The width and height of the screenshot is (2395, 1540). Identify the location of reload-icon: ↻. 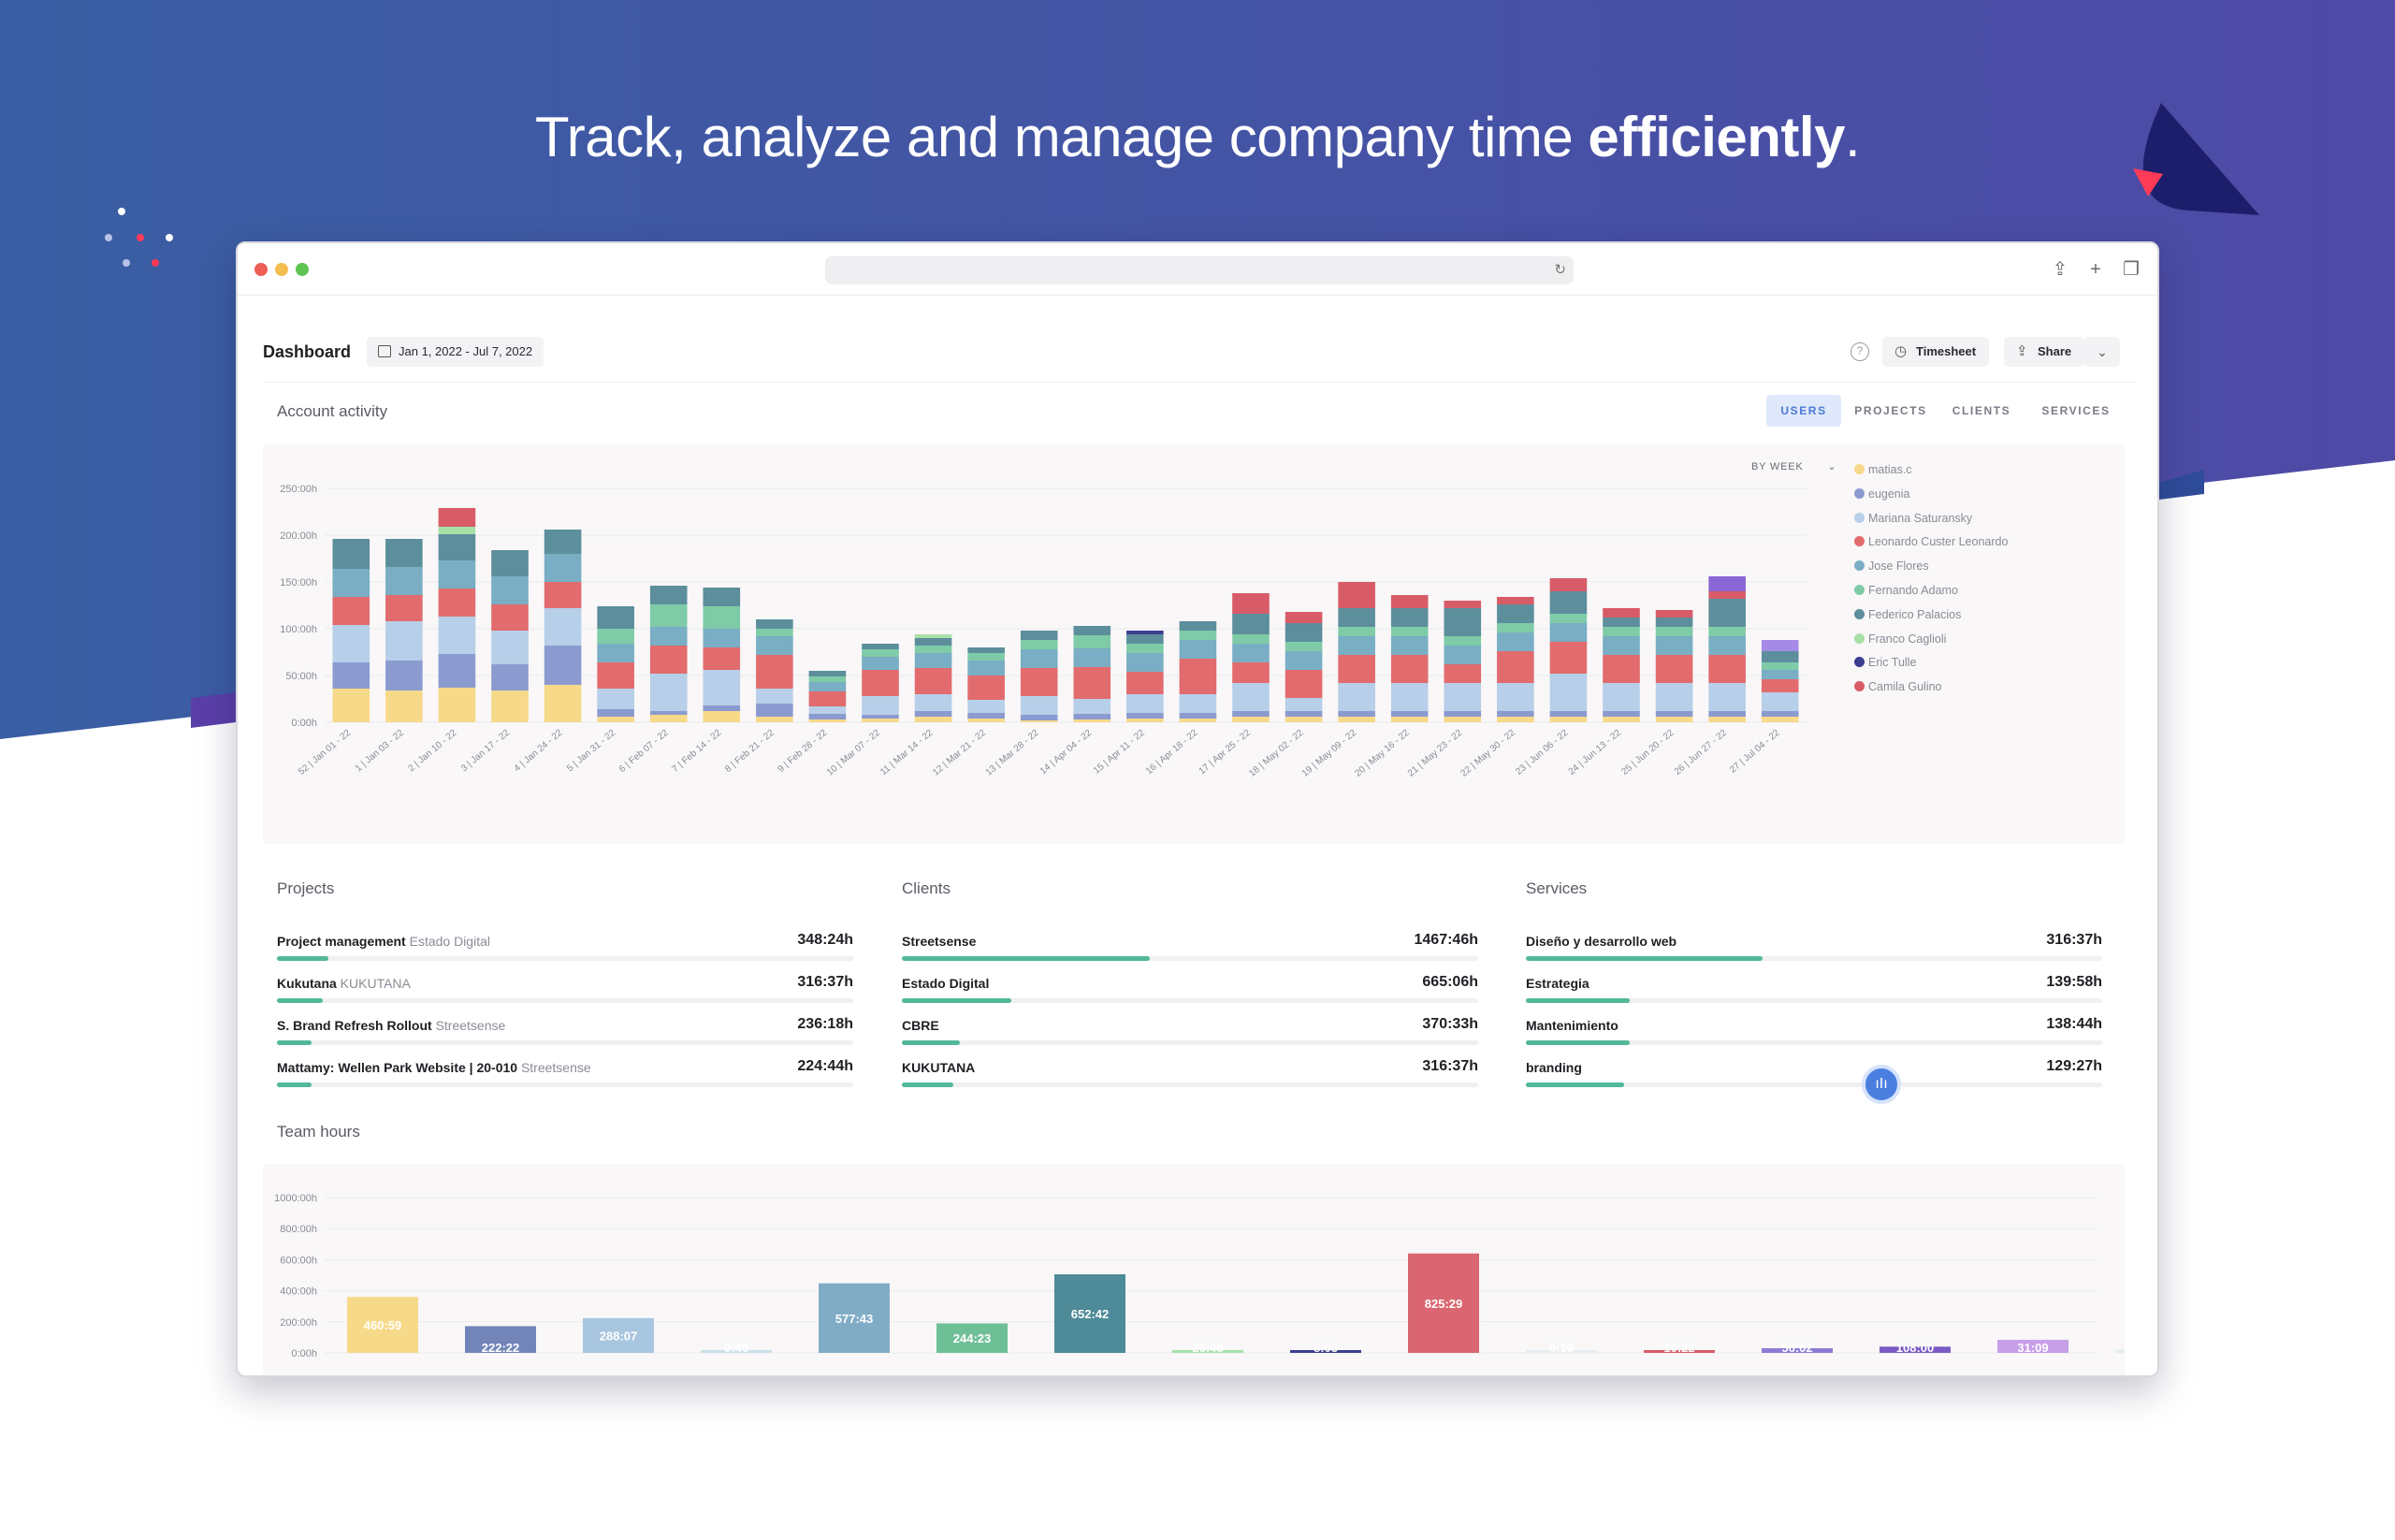
(1560, 270).